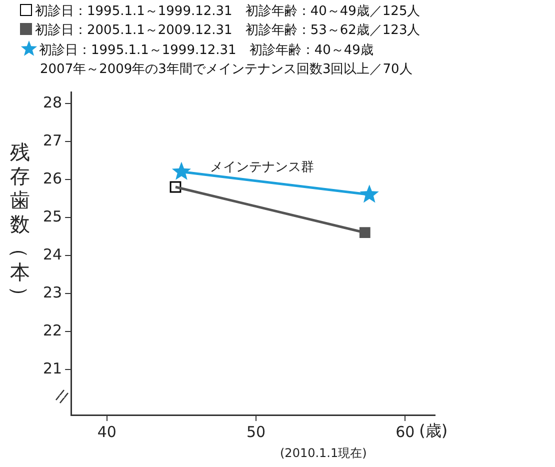 This screenshot has height=467, width=555. What do you see at coordinates (52, 140) in the screenshot?
I see `y-tick-label: 27` at bounding box center [52, 140].